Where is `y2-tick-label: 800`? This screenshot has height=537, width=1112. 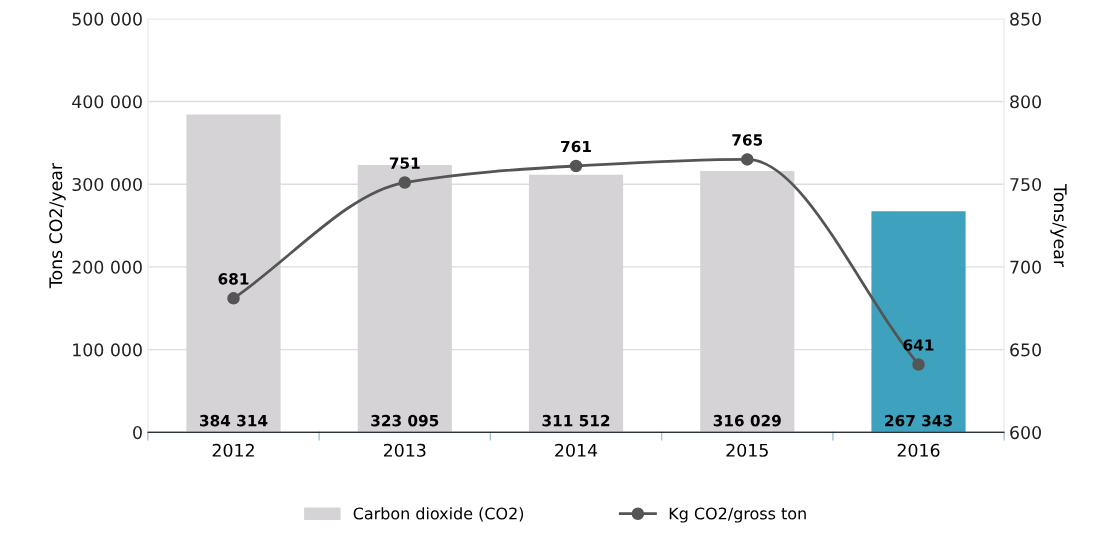
y2-tick-label: 800 is located at coordinates (1025, 102).